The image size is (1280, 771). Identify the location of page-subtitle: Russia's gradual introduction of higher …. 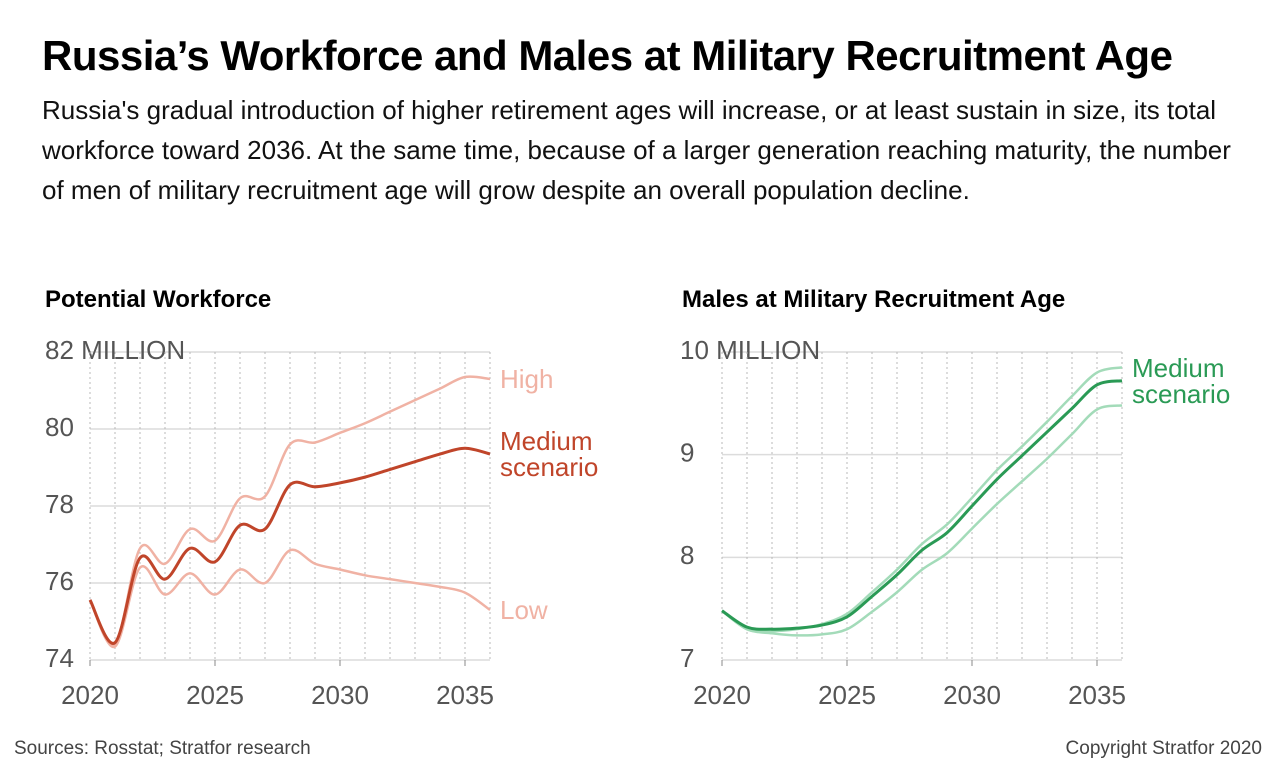
(636, 150).